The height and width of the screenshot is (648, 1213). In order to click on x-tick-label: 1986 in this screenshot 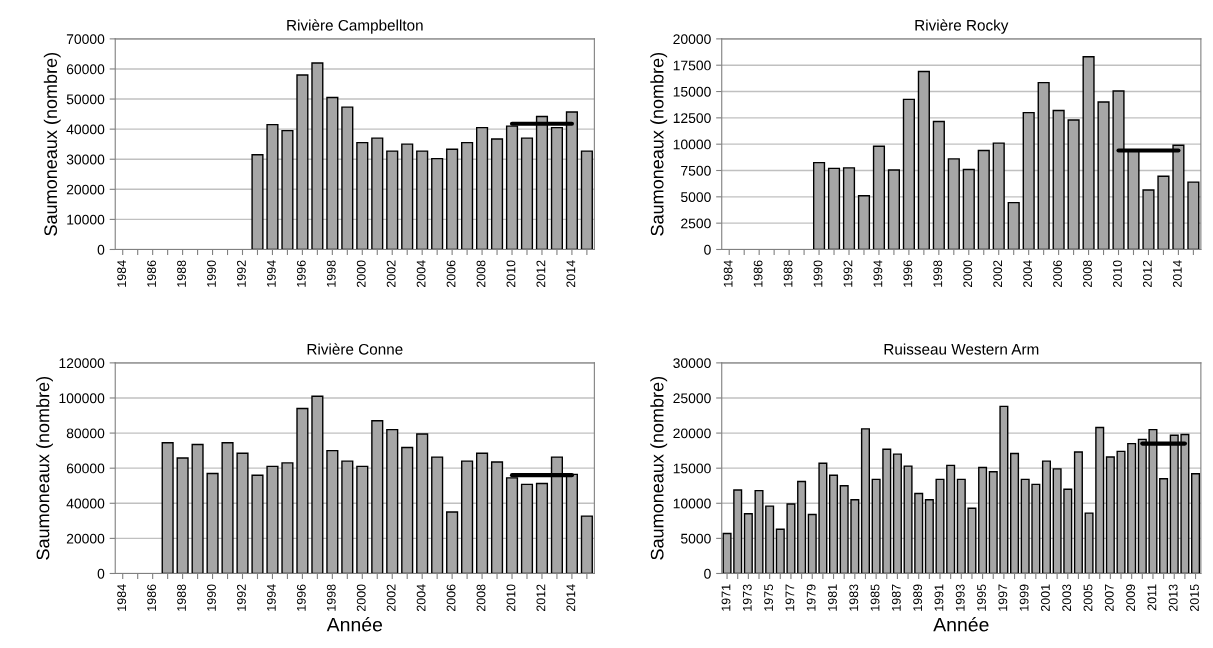, I will do `click(758, 273)`.